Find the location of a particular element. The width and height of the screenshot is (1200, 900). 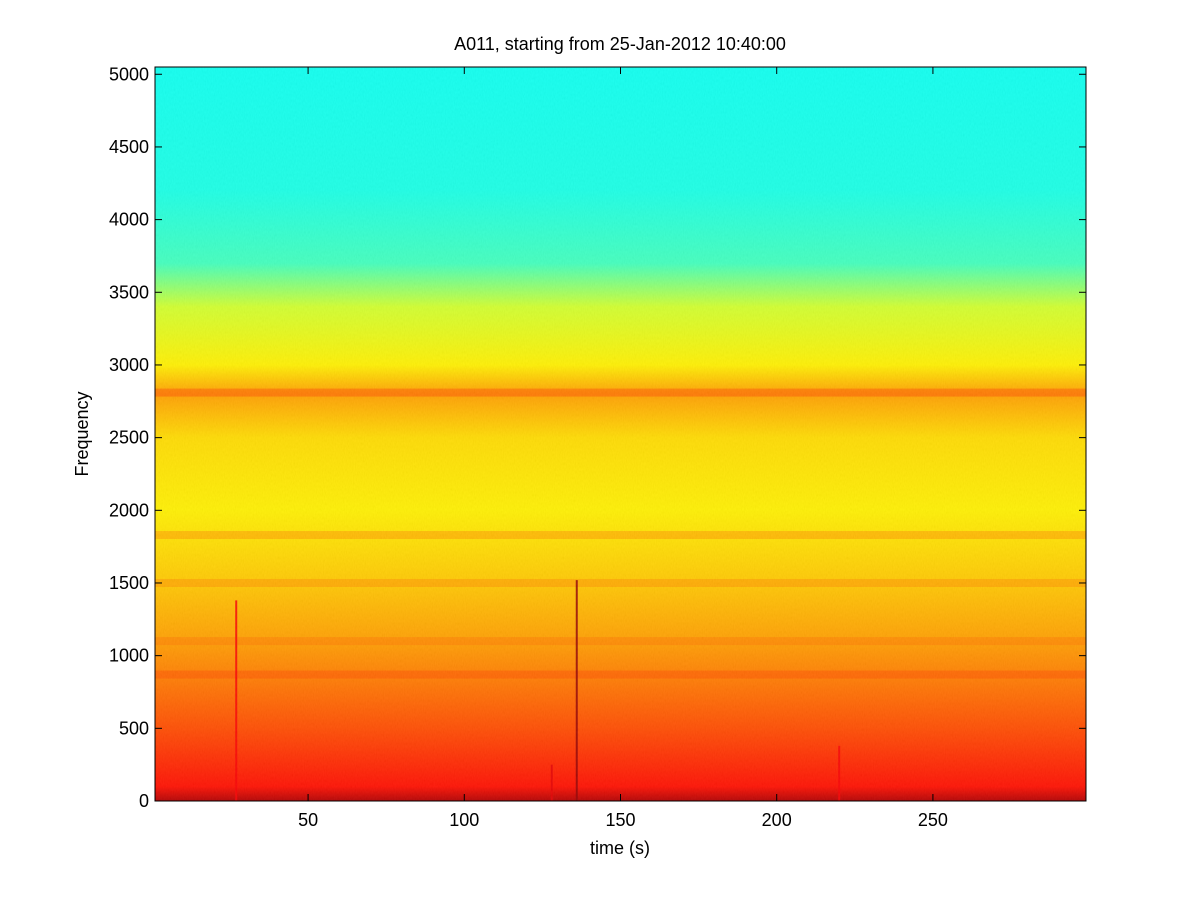

y-axis-label: Frequency is located at coordinates (82, 433).